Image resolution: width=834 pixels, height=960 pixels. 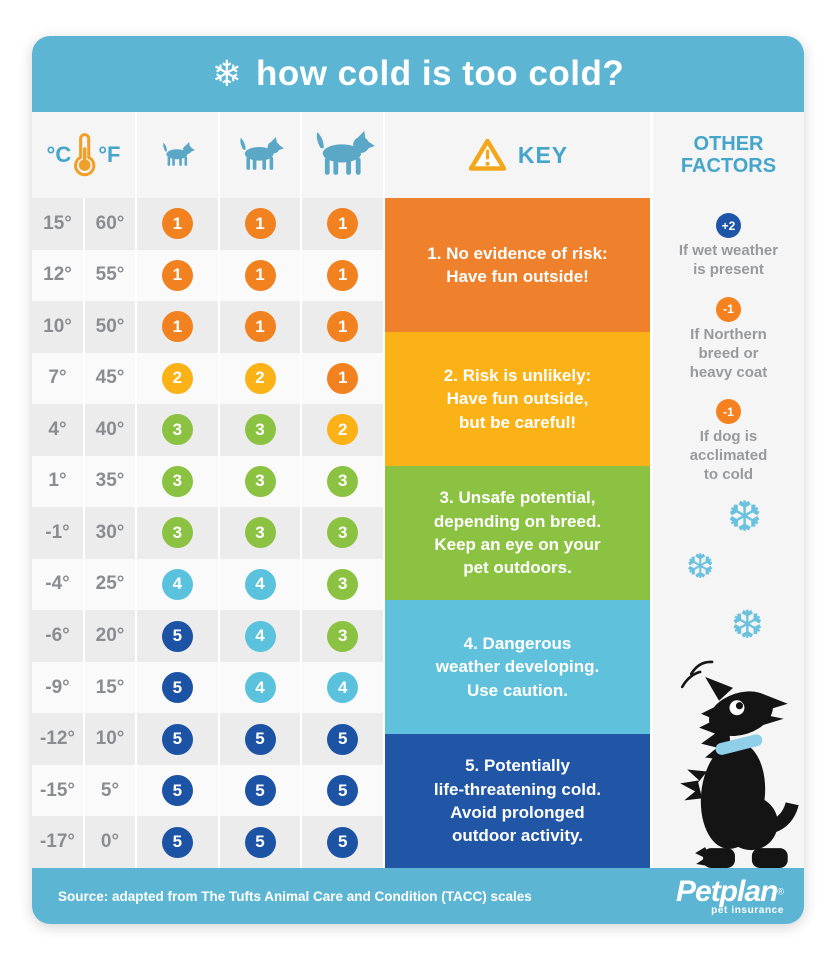 What do you see at coordinates (449, 498) in the screenshot?
I see `key-block-number: 3.` at bounding box center [449, 498].